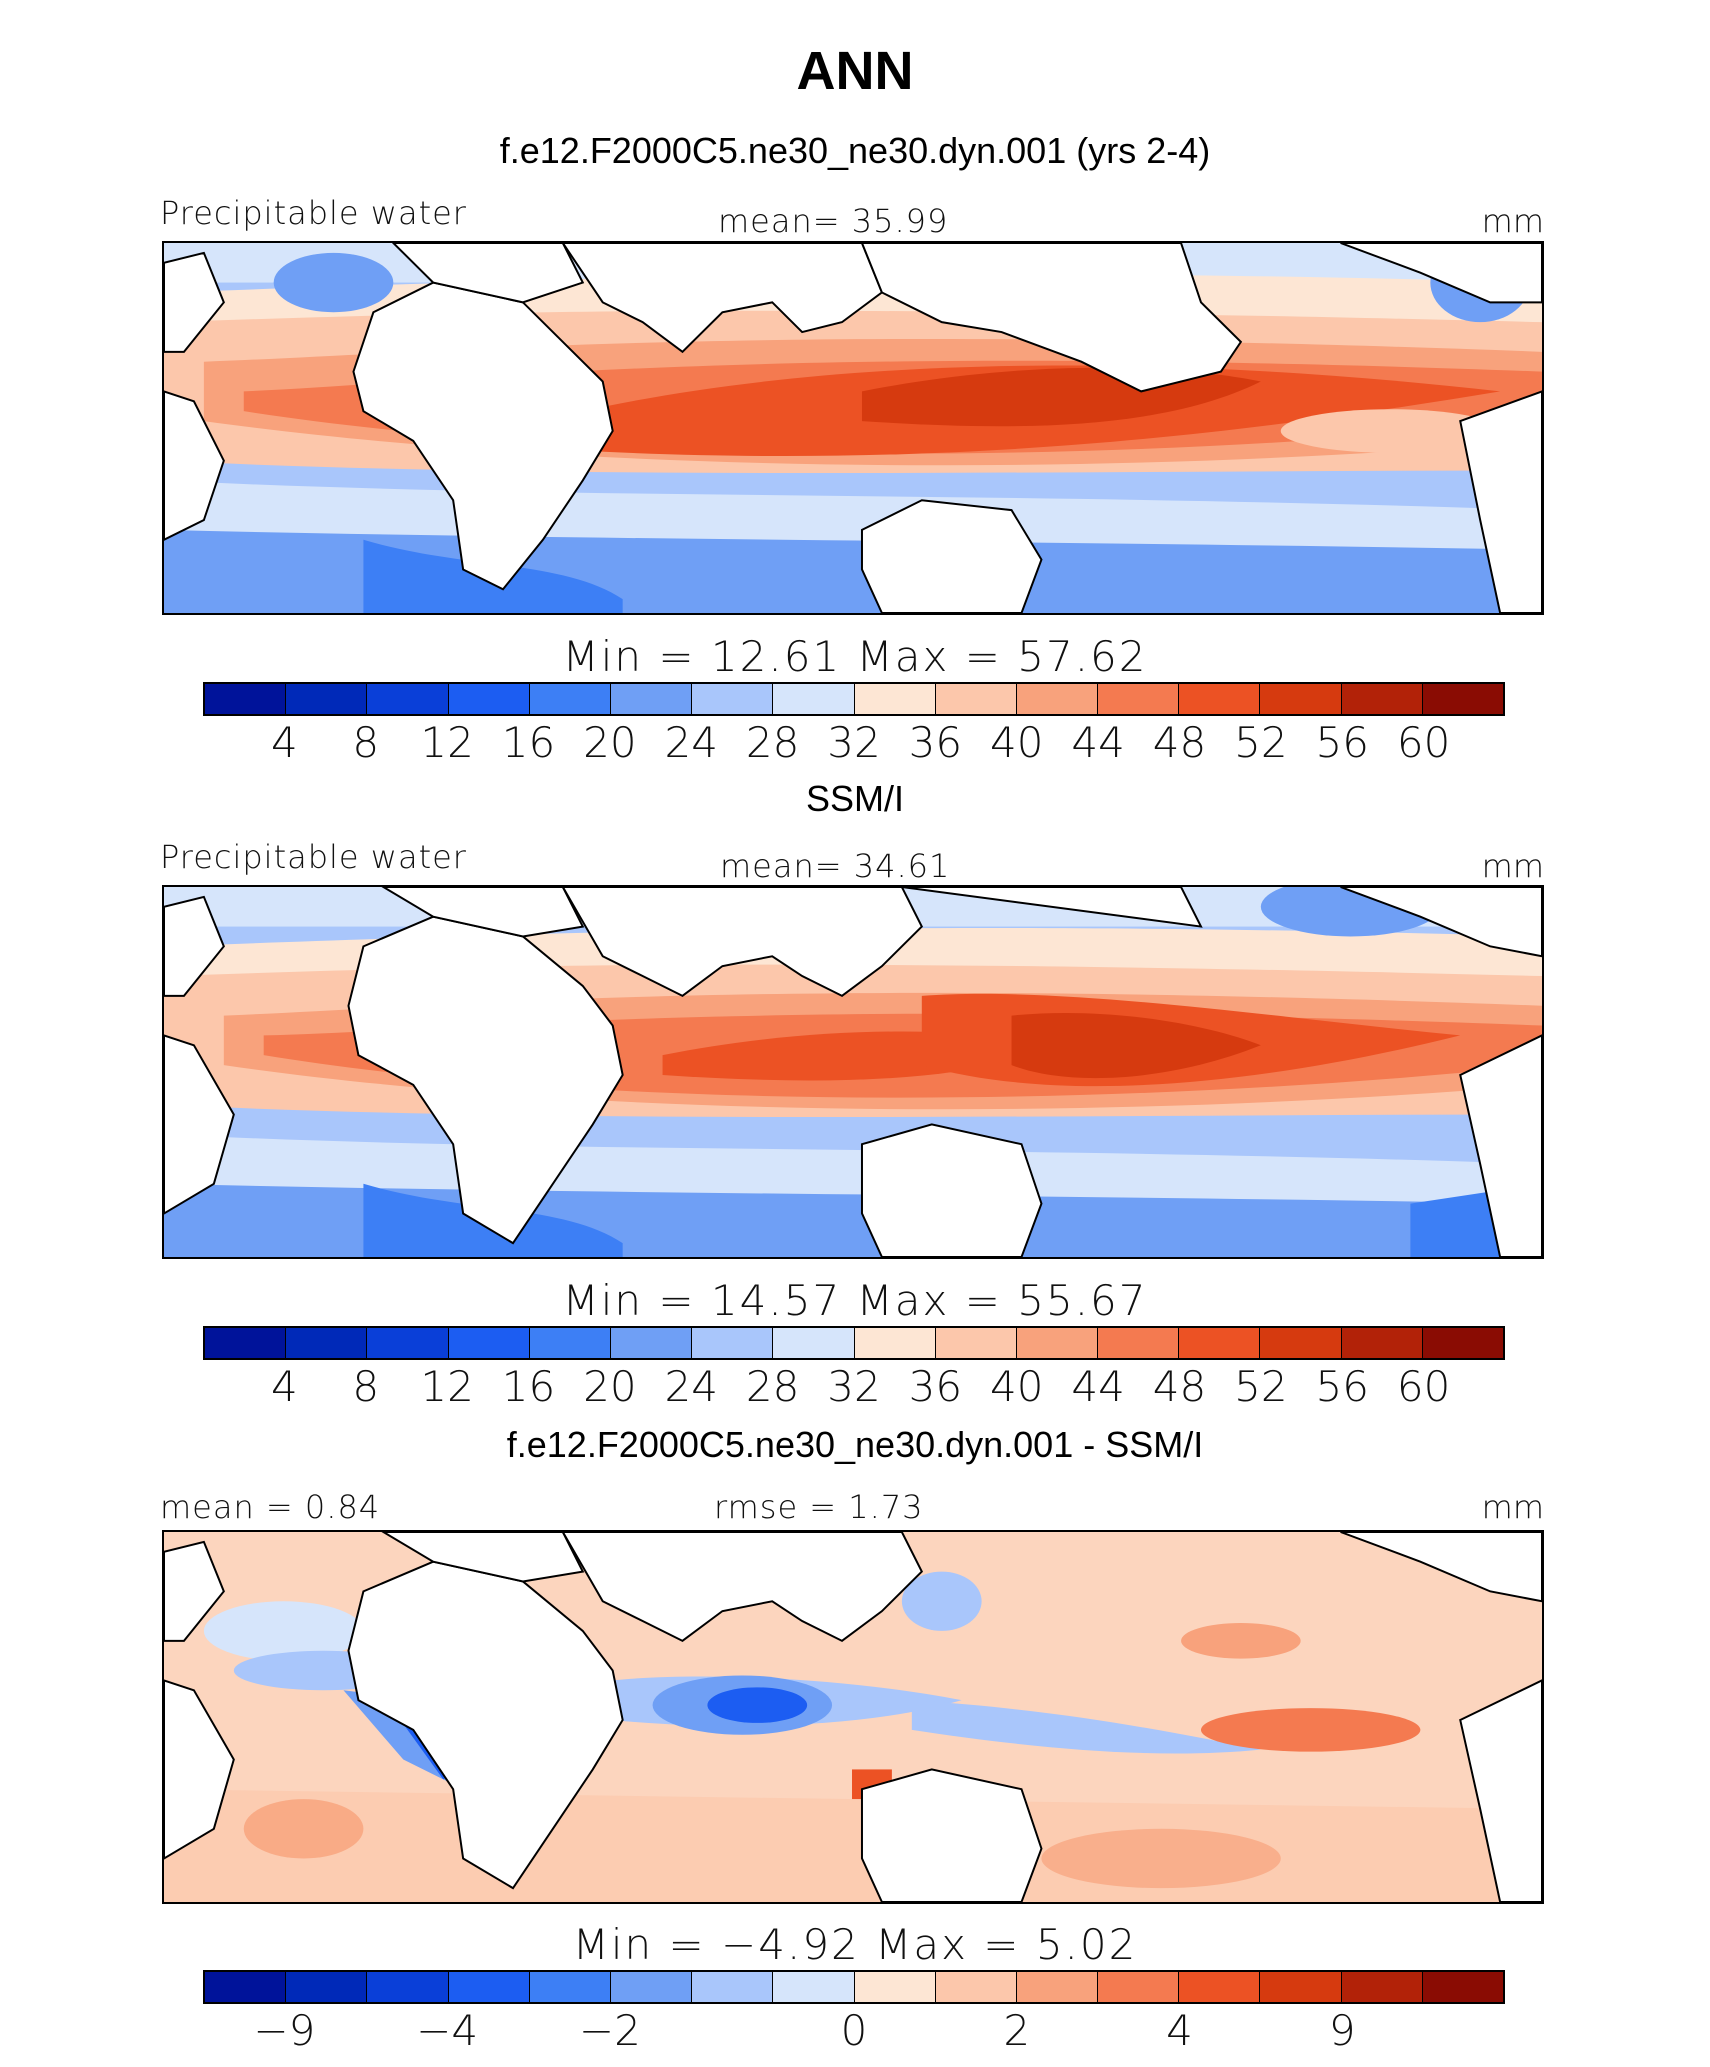  I want to click on panel-2-mean-label: mean= 34.61, so click(835, 866).